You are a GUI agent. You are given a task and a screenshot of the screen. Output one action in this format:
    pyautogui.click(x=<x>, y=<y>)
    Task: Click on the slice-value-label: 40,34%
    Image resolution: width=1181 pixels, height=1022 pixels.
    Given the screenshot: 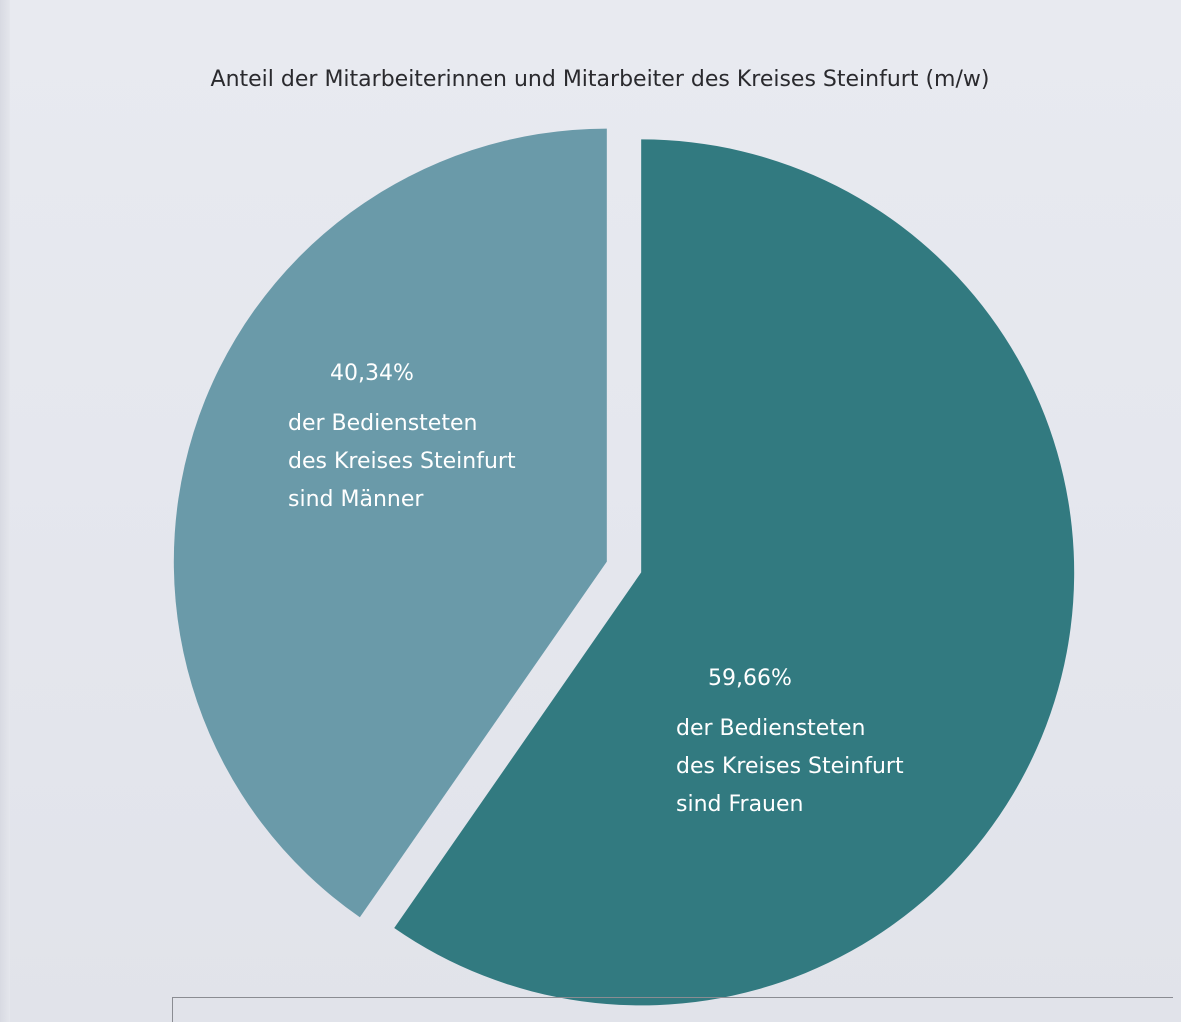 What is the action you would take?
    pyautogui.click(x=372, y=373)
    